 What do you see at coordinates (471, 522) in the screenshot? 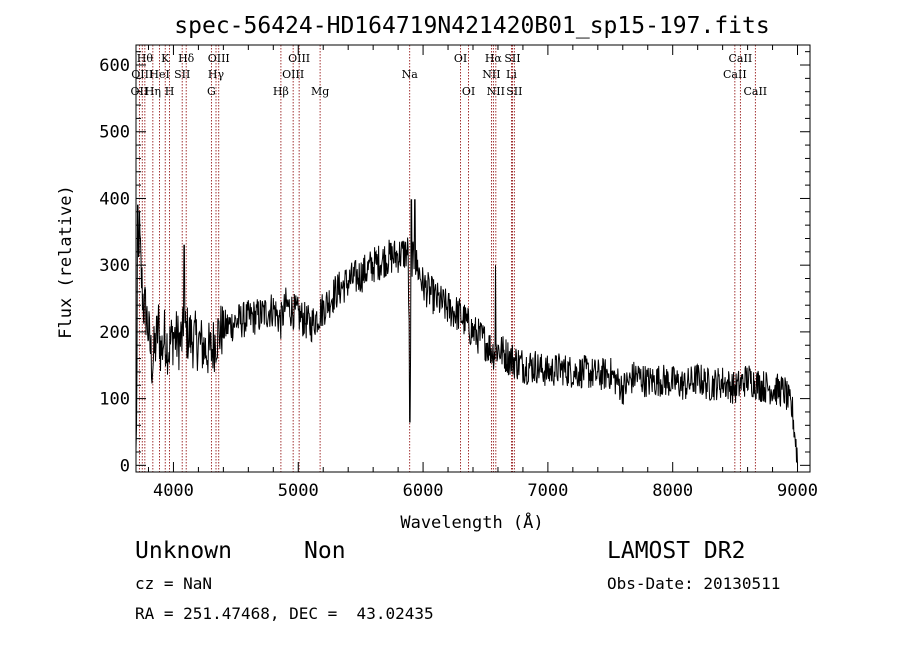
I see `x-axis-label: Wavelength (Å)` at bounding box center [471, 522].